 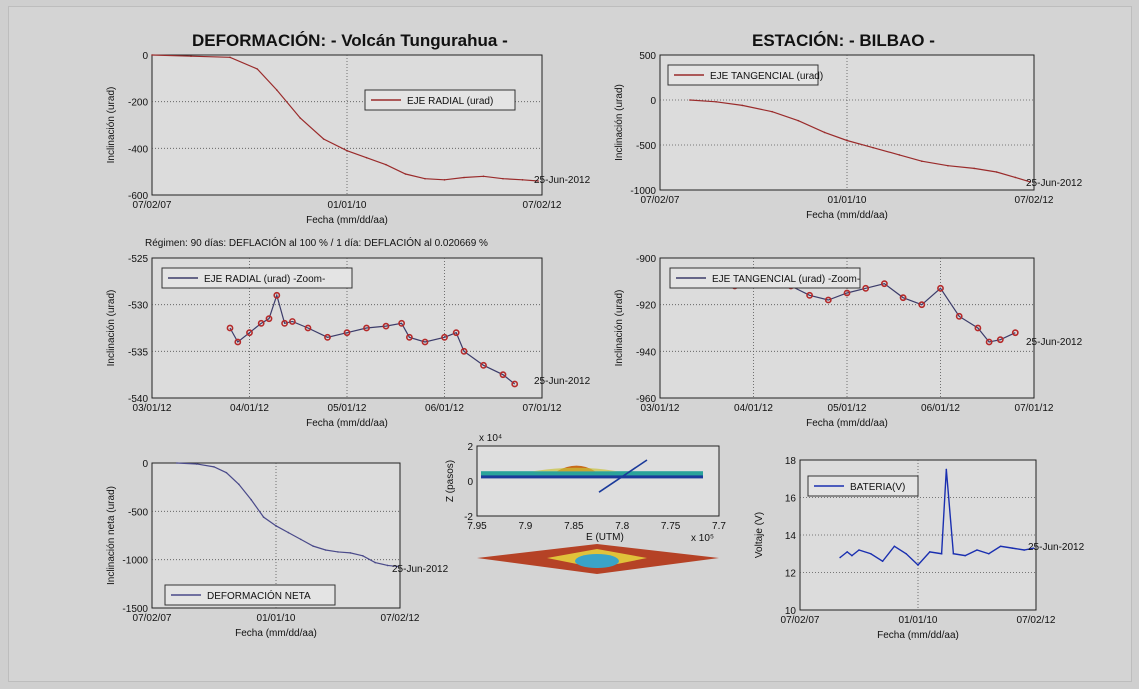 I want to click on legend-label: EJE TANGENCIAL (urad), so click(x=766, y=76).